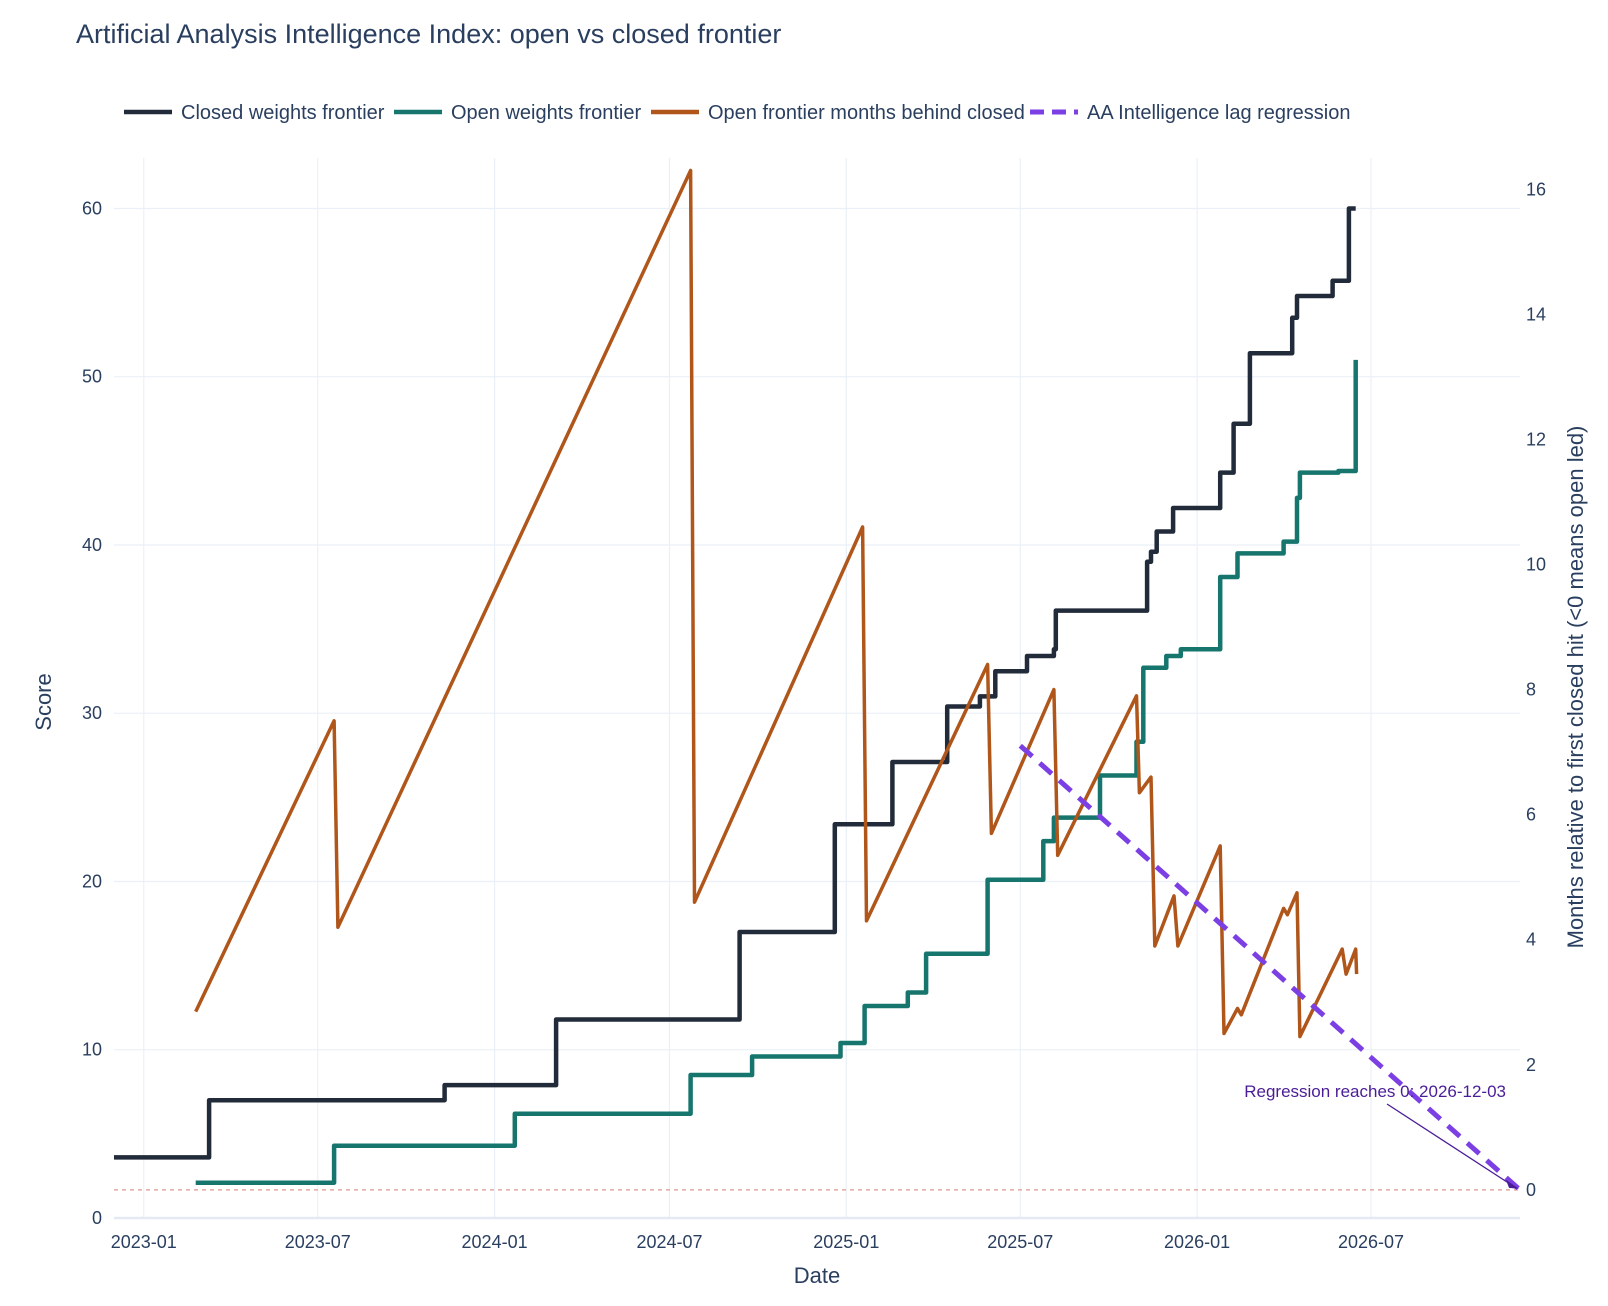 The height and width of the screenshot is (1306, 1608). Describe the element at coordinates (92, 377) in the screenshot. I see `y-tick-label: 50` at that location.